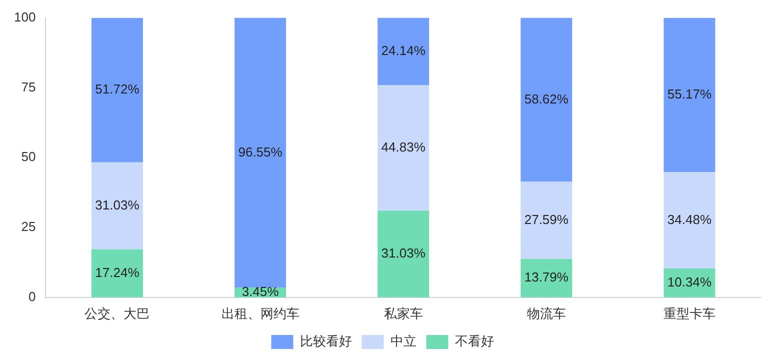 This screenshot has height=359, width=769. I want to click on data-label: 44.83%, so click(403, 147).